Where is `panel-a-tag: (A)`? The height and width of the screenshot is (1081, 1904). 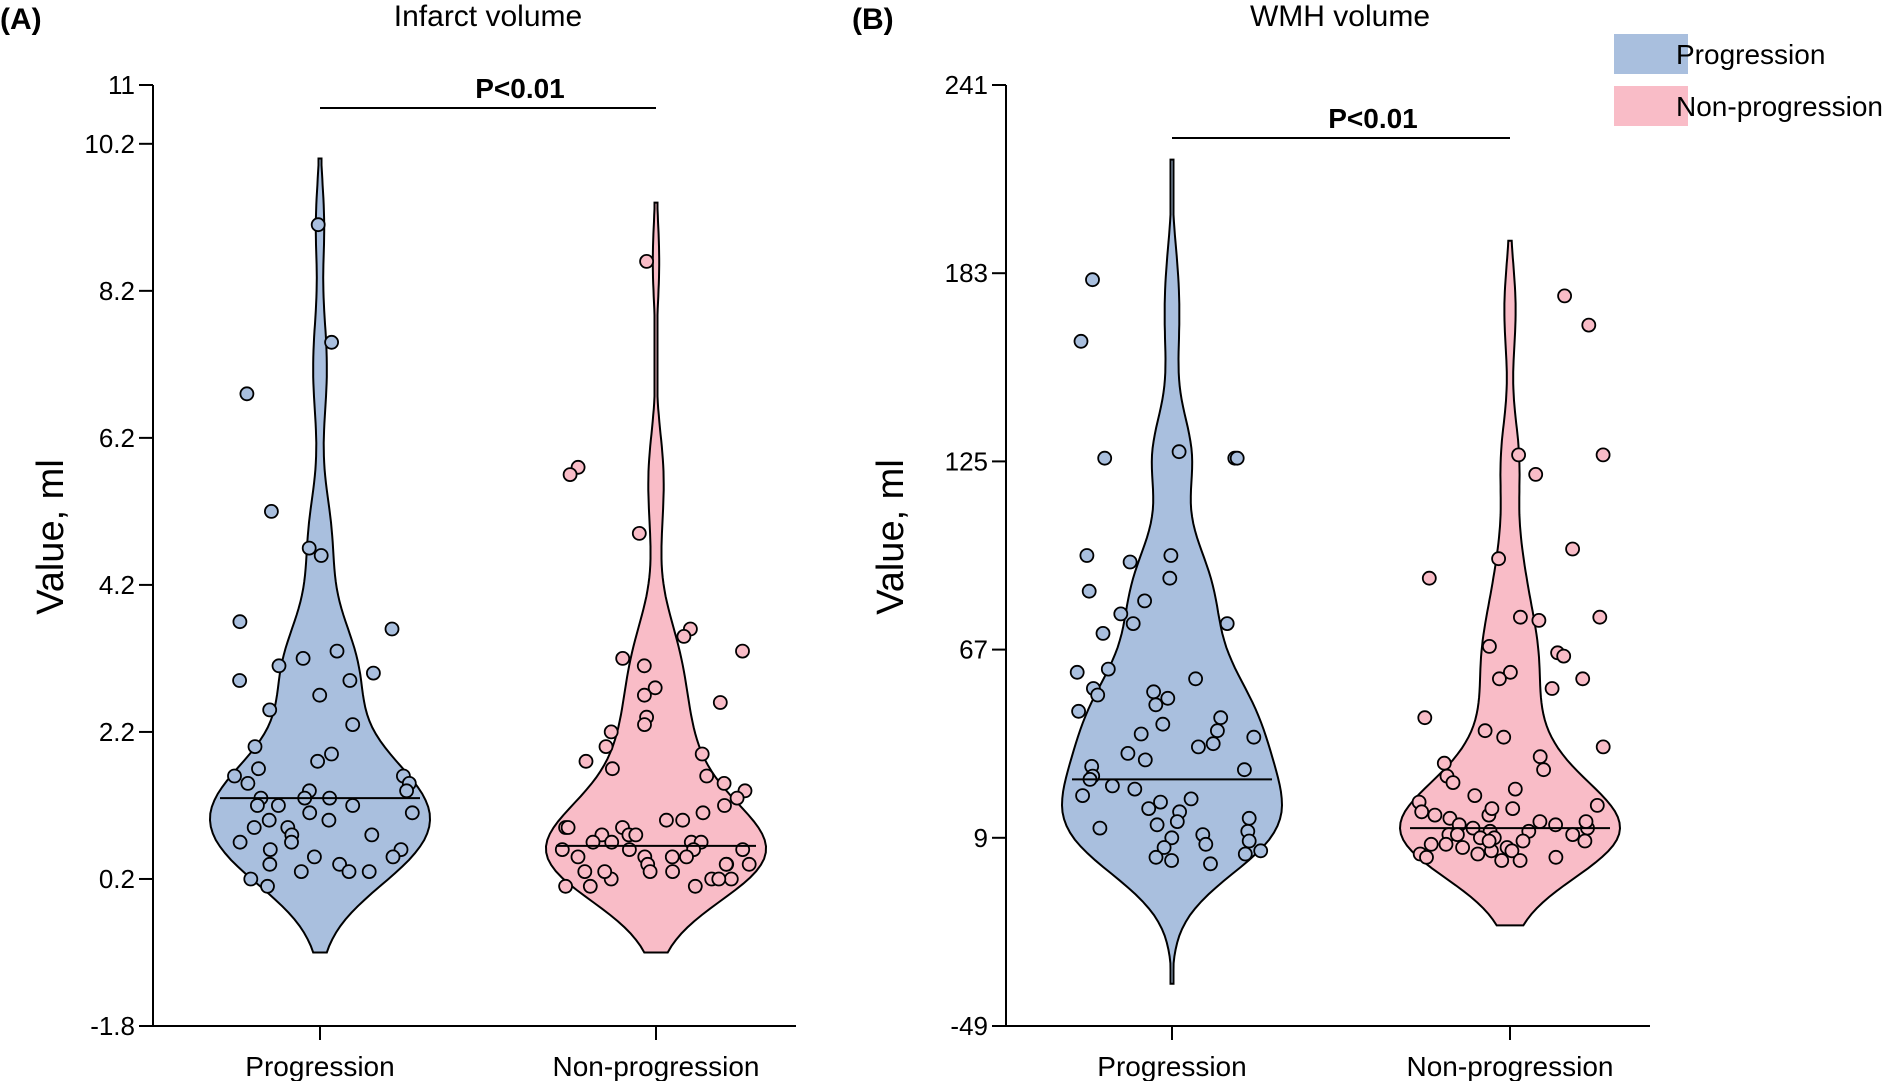
panel-a-tag: (A) is located at coordinates (21, 19).